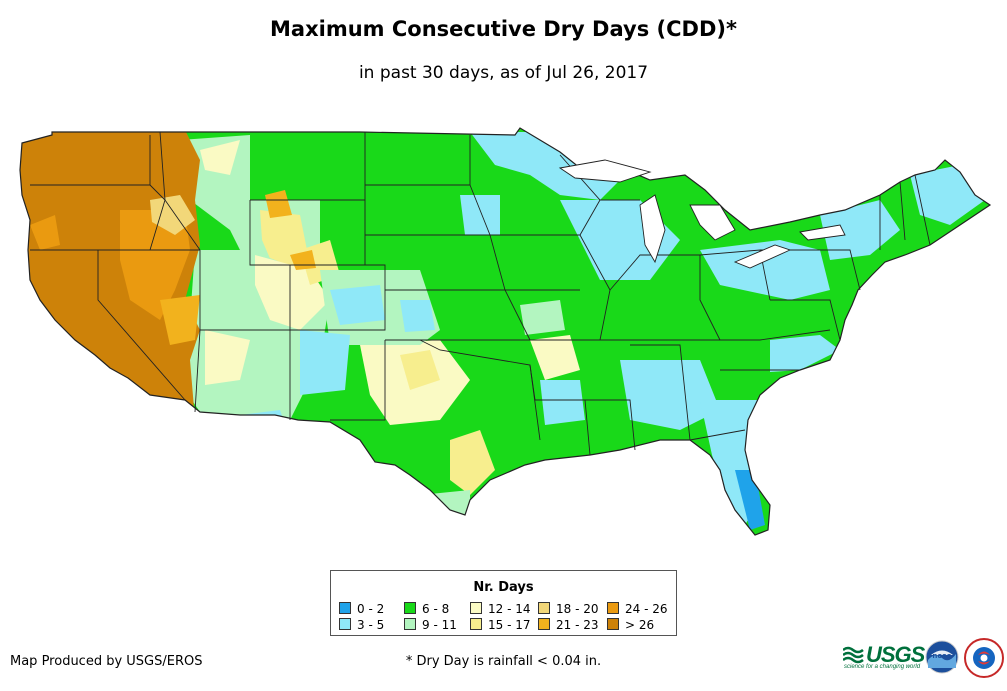 This screenshot has width=1007, height=691. I want to click on legend-item: 21 - 23, so click(568, 625).